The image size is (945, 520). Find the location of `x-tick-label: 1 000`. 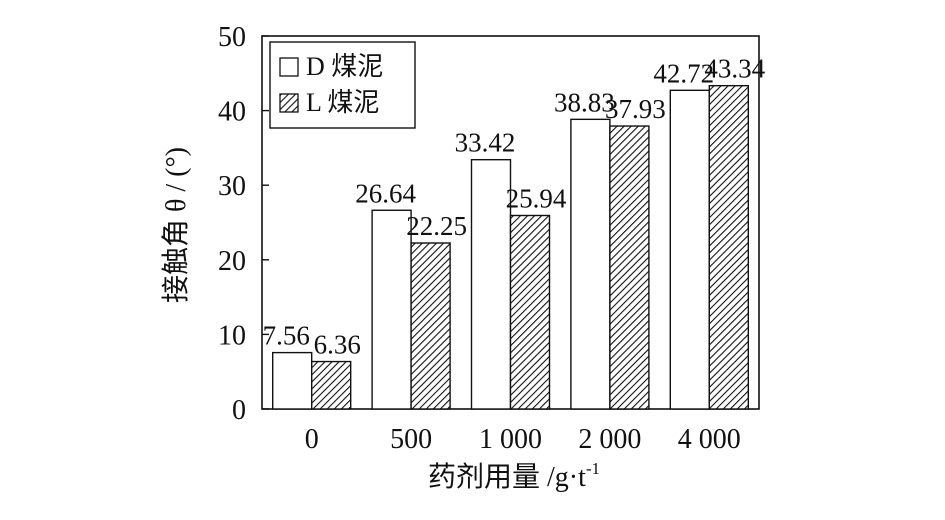

x-tick-label: 1 000 is located at coordinates (510, 439).